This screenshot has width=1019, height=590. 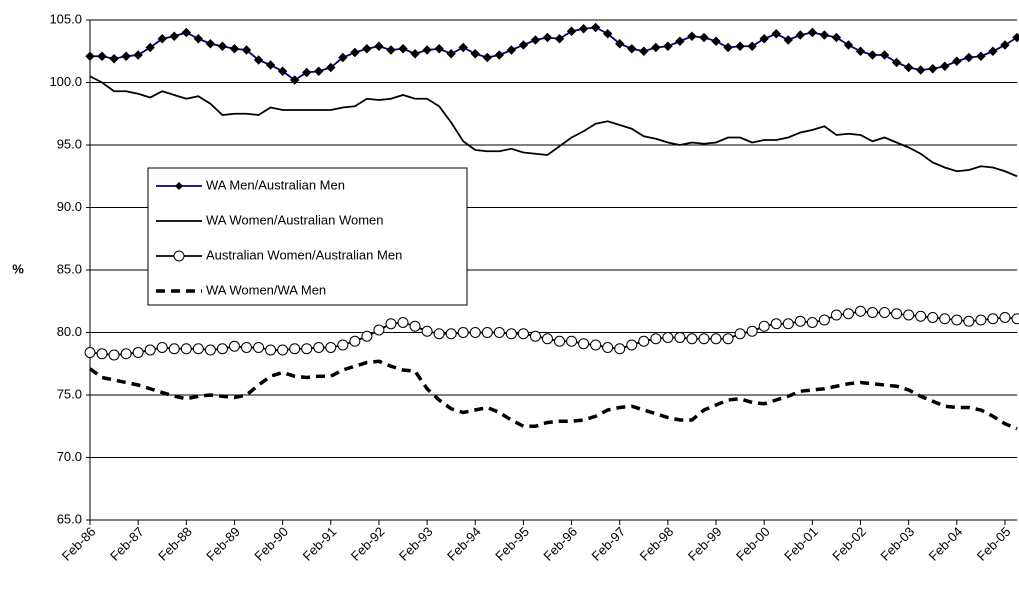 What do you see at coordinates (368, 544) in the screenshot?
I see `x-tick-label: Feb-92` at bounding box center [368, 544].